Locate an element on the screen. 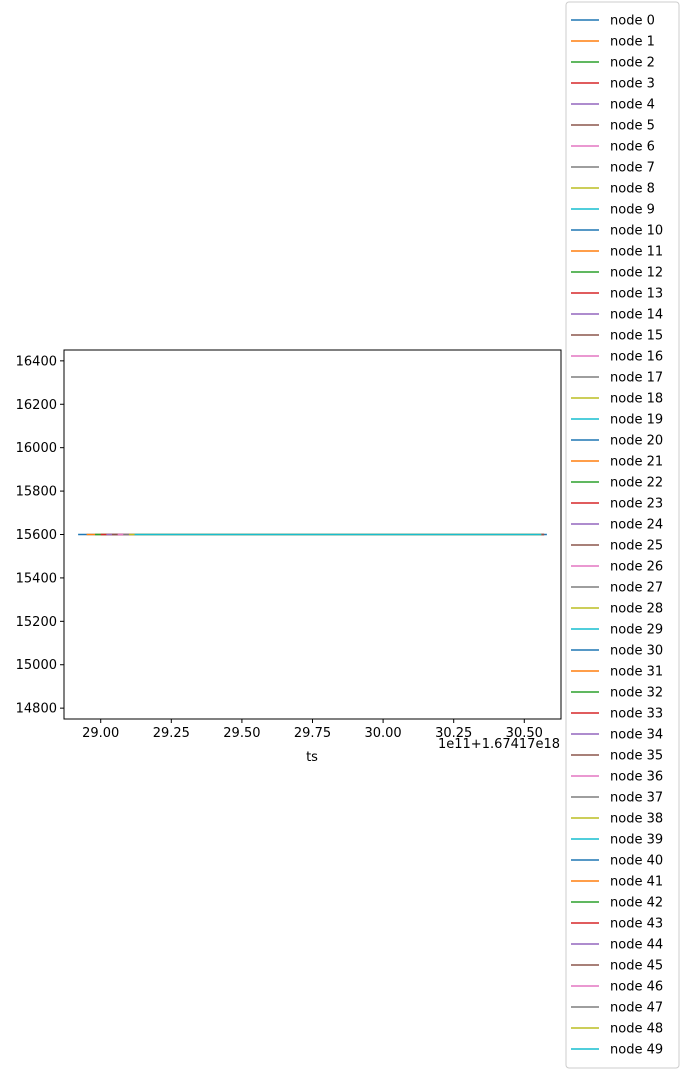 The width and height of the screenshot is (683, 1071). legend-label: node 47 is located at coordinates (636, 1008).